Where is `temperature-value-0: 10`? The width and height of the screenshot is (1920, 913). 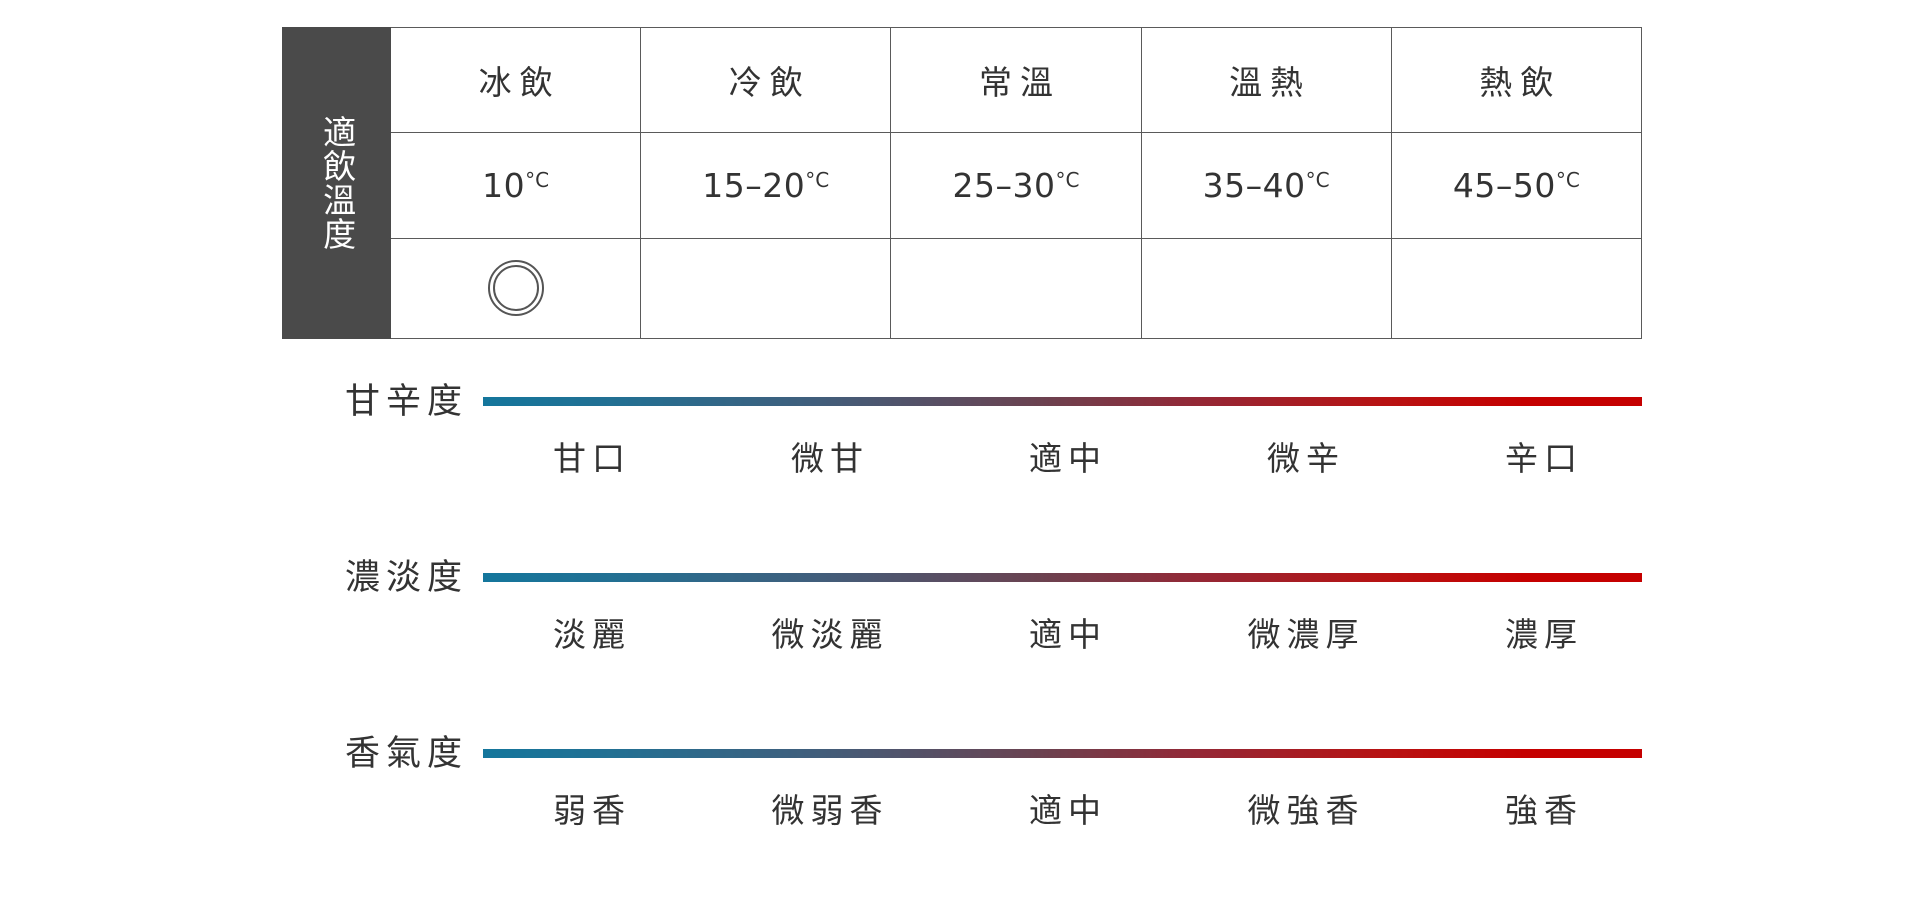 temperature-value-0: 10 is located at coordinates (504, 185).